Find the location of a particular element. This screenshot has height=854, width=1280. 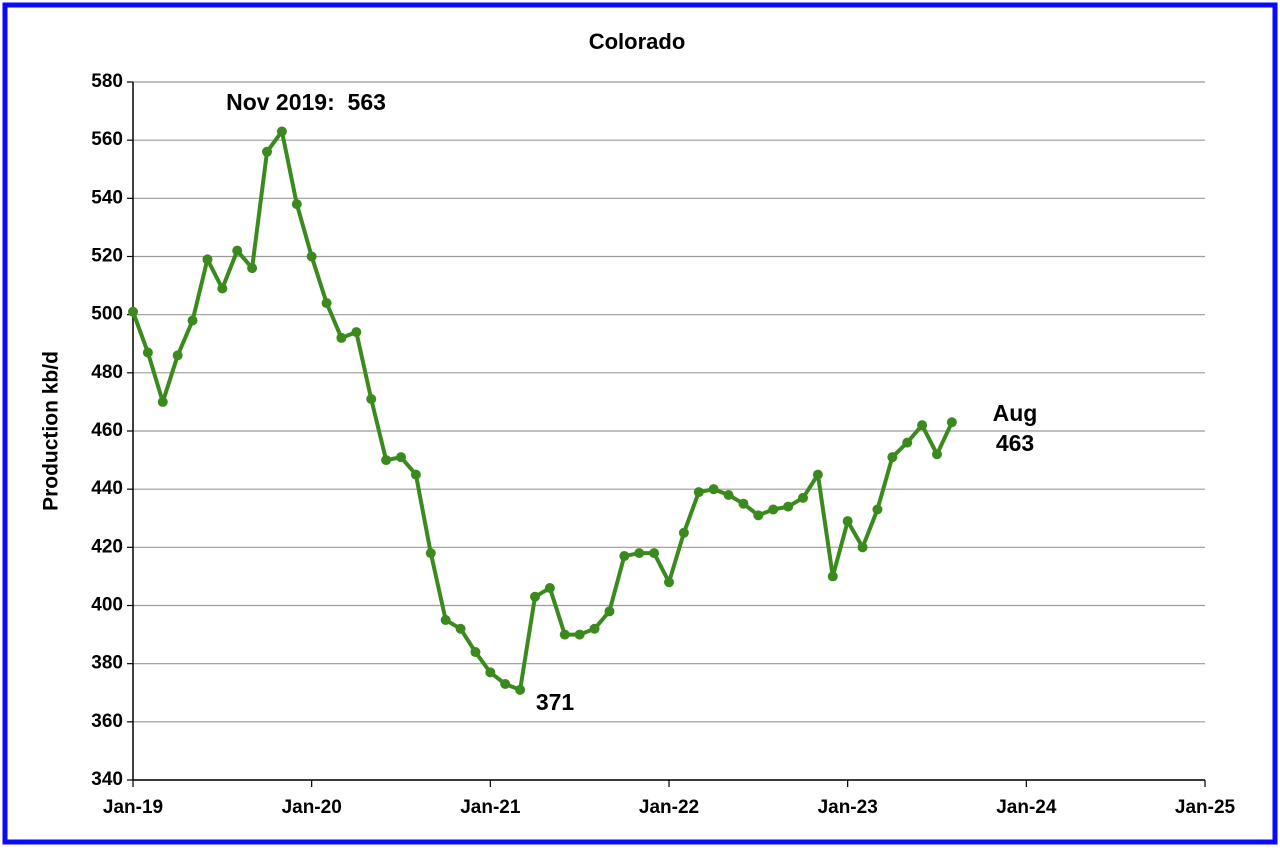

annotation: Nov 2019: 563 is located at coordinates (306, 102).